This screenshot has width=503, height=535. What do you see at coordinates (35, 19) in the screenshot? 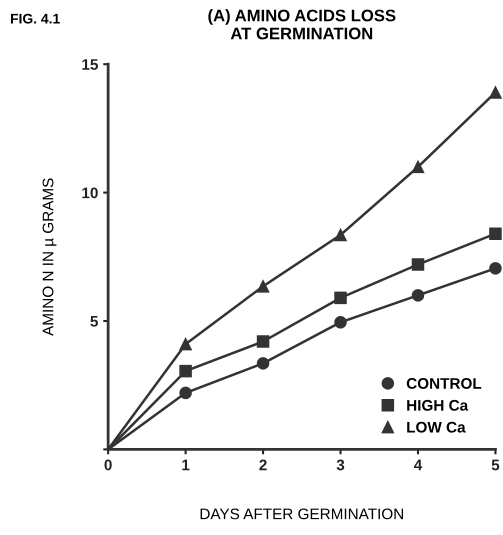
I see `caption: FIG. 4.1` at bounding box center [35, 19].